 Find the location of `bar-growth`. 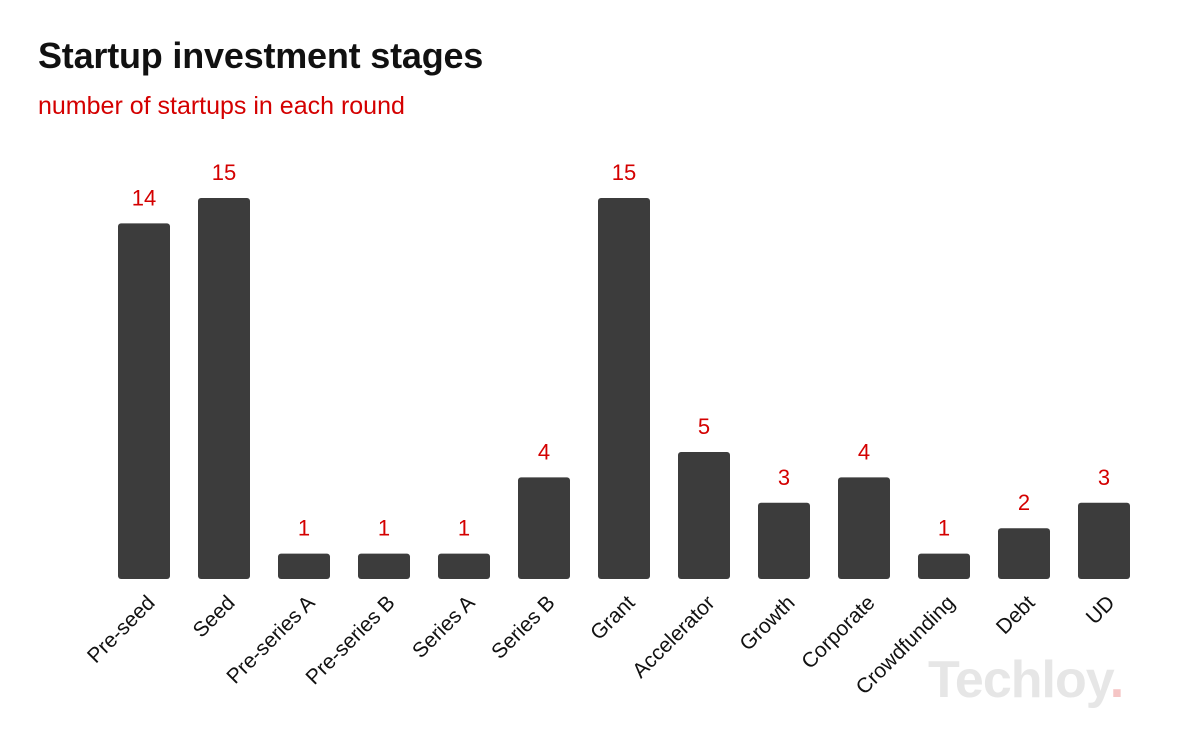

bar-growth is located at coordinates (784, 540).